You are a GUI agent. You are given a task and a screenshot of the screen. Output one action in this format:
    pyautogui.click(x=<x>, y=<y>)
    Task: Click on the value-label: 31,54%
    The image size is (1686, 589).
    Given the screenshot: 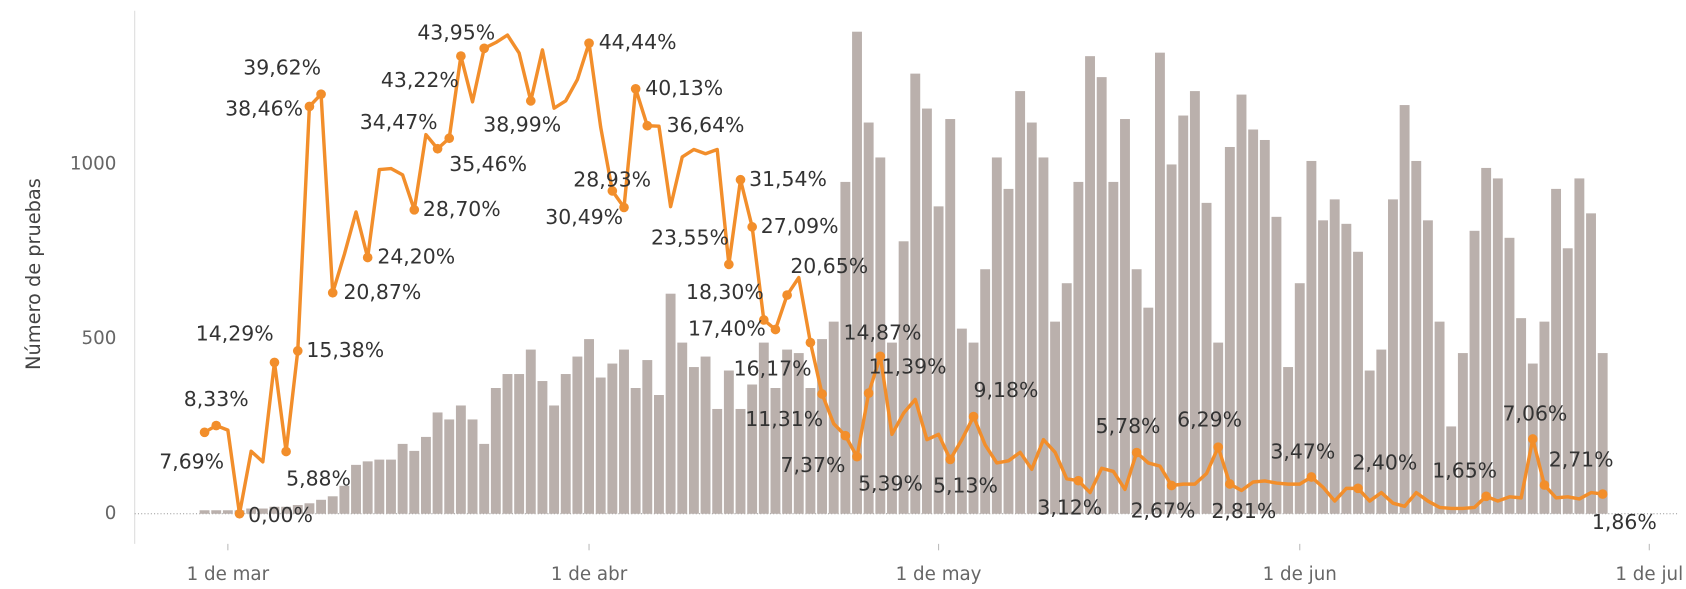 What is the action you would take?
    pyautogui.click(x=788, y=179)
    